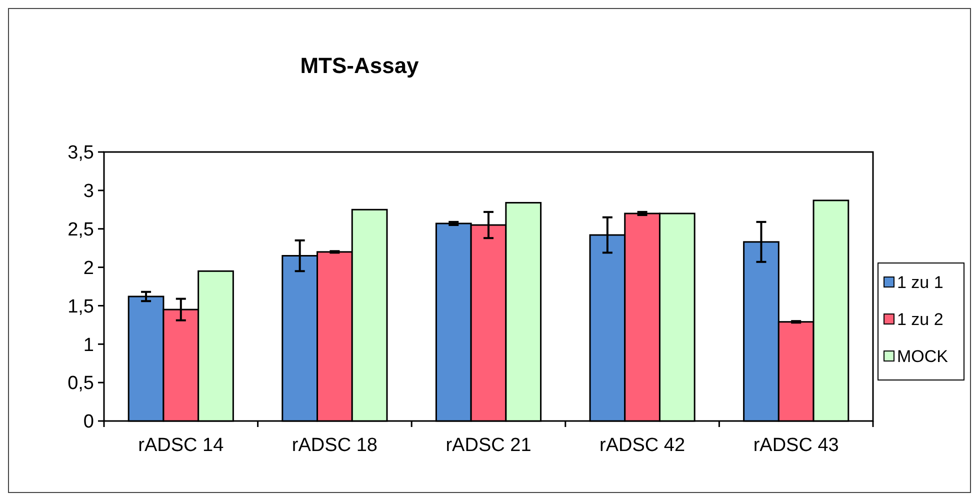 This screenshot has height=501, width=979. What do you see at coordinates (920, 282) in the screenshot?
I see `legend-label: 1 zu 1` at bounding box center [920, 282].